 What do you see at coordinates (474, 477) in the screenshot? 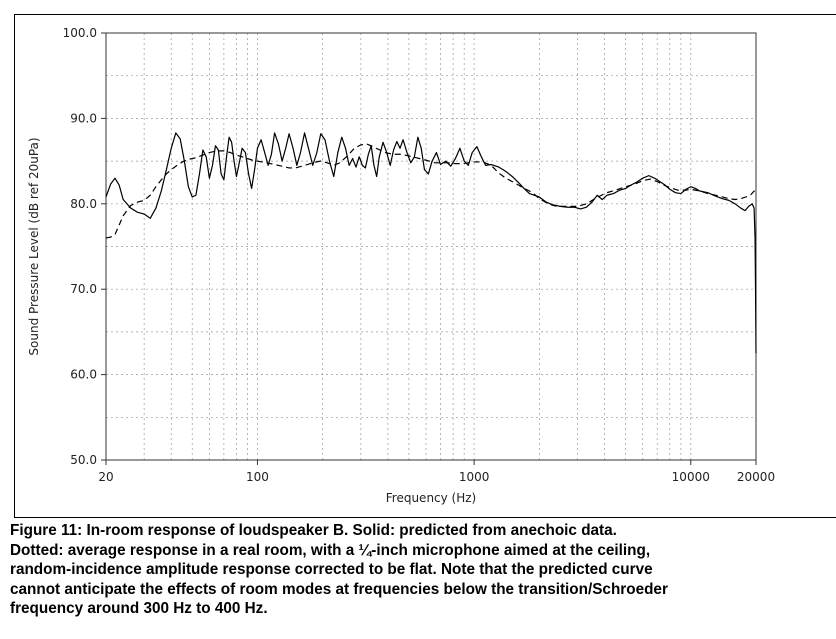
I see `x-tick-label: 1000` at bounding box center [474, 477].